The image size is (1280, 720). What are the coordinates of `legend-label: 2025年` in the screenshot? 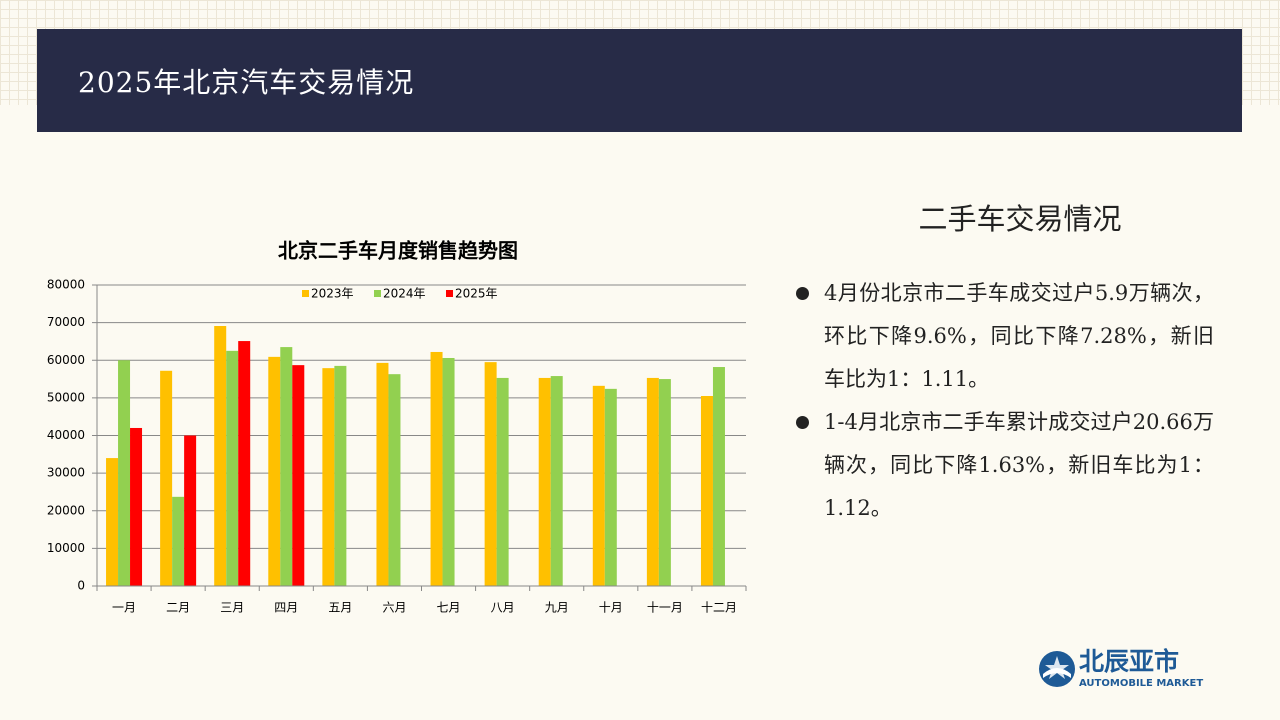 It's located at (476, 294).